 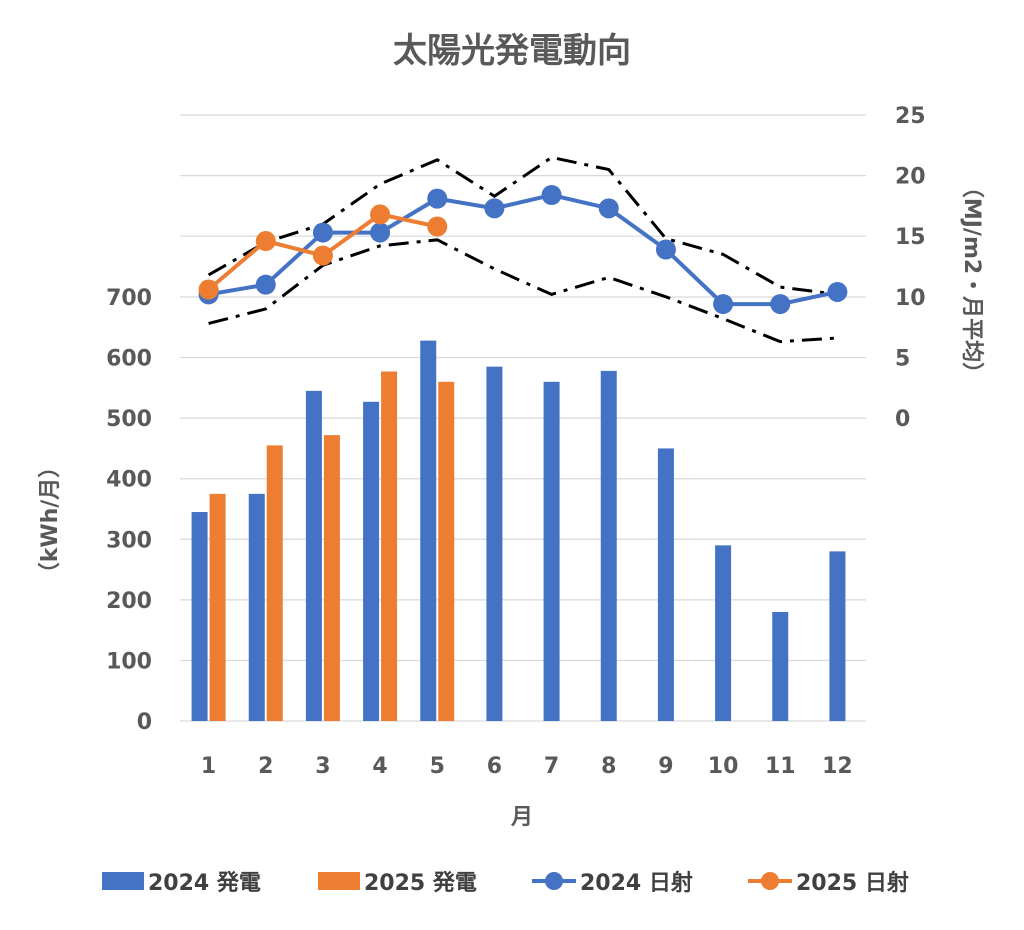 What do you see at coordinates (129, 661) in the screenshot?
I see `left-tick-label: 100` at bounding box center [129, 661].